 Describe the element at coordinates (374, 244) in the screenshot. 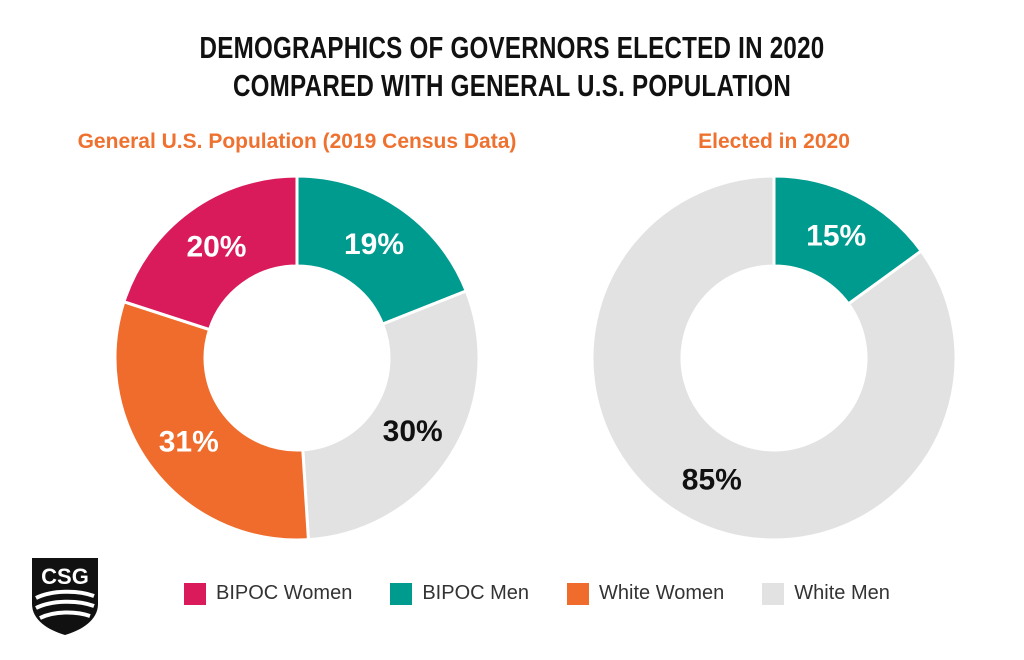

I see `slice-label-bipoc-men: 19%` at that location.